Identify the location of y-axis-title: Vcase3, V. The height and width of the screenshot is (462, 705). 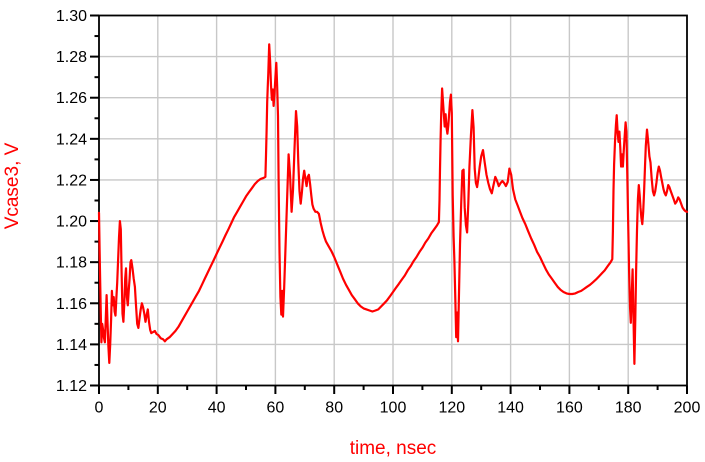
(12, 186).